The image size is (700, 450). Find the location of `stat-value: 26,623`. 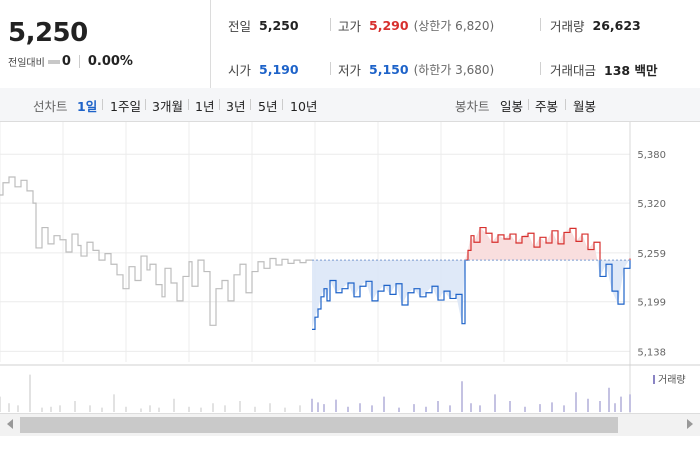

stat-value: 26,623 is located at coordinates (616, 25).